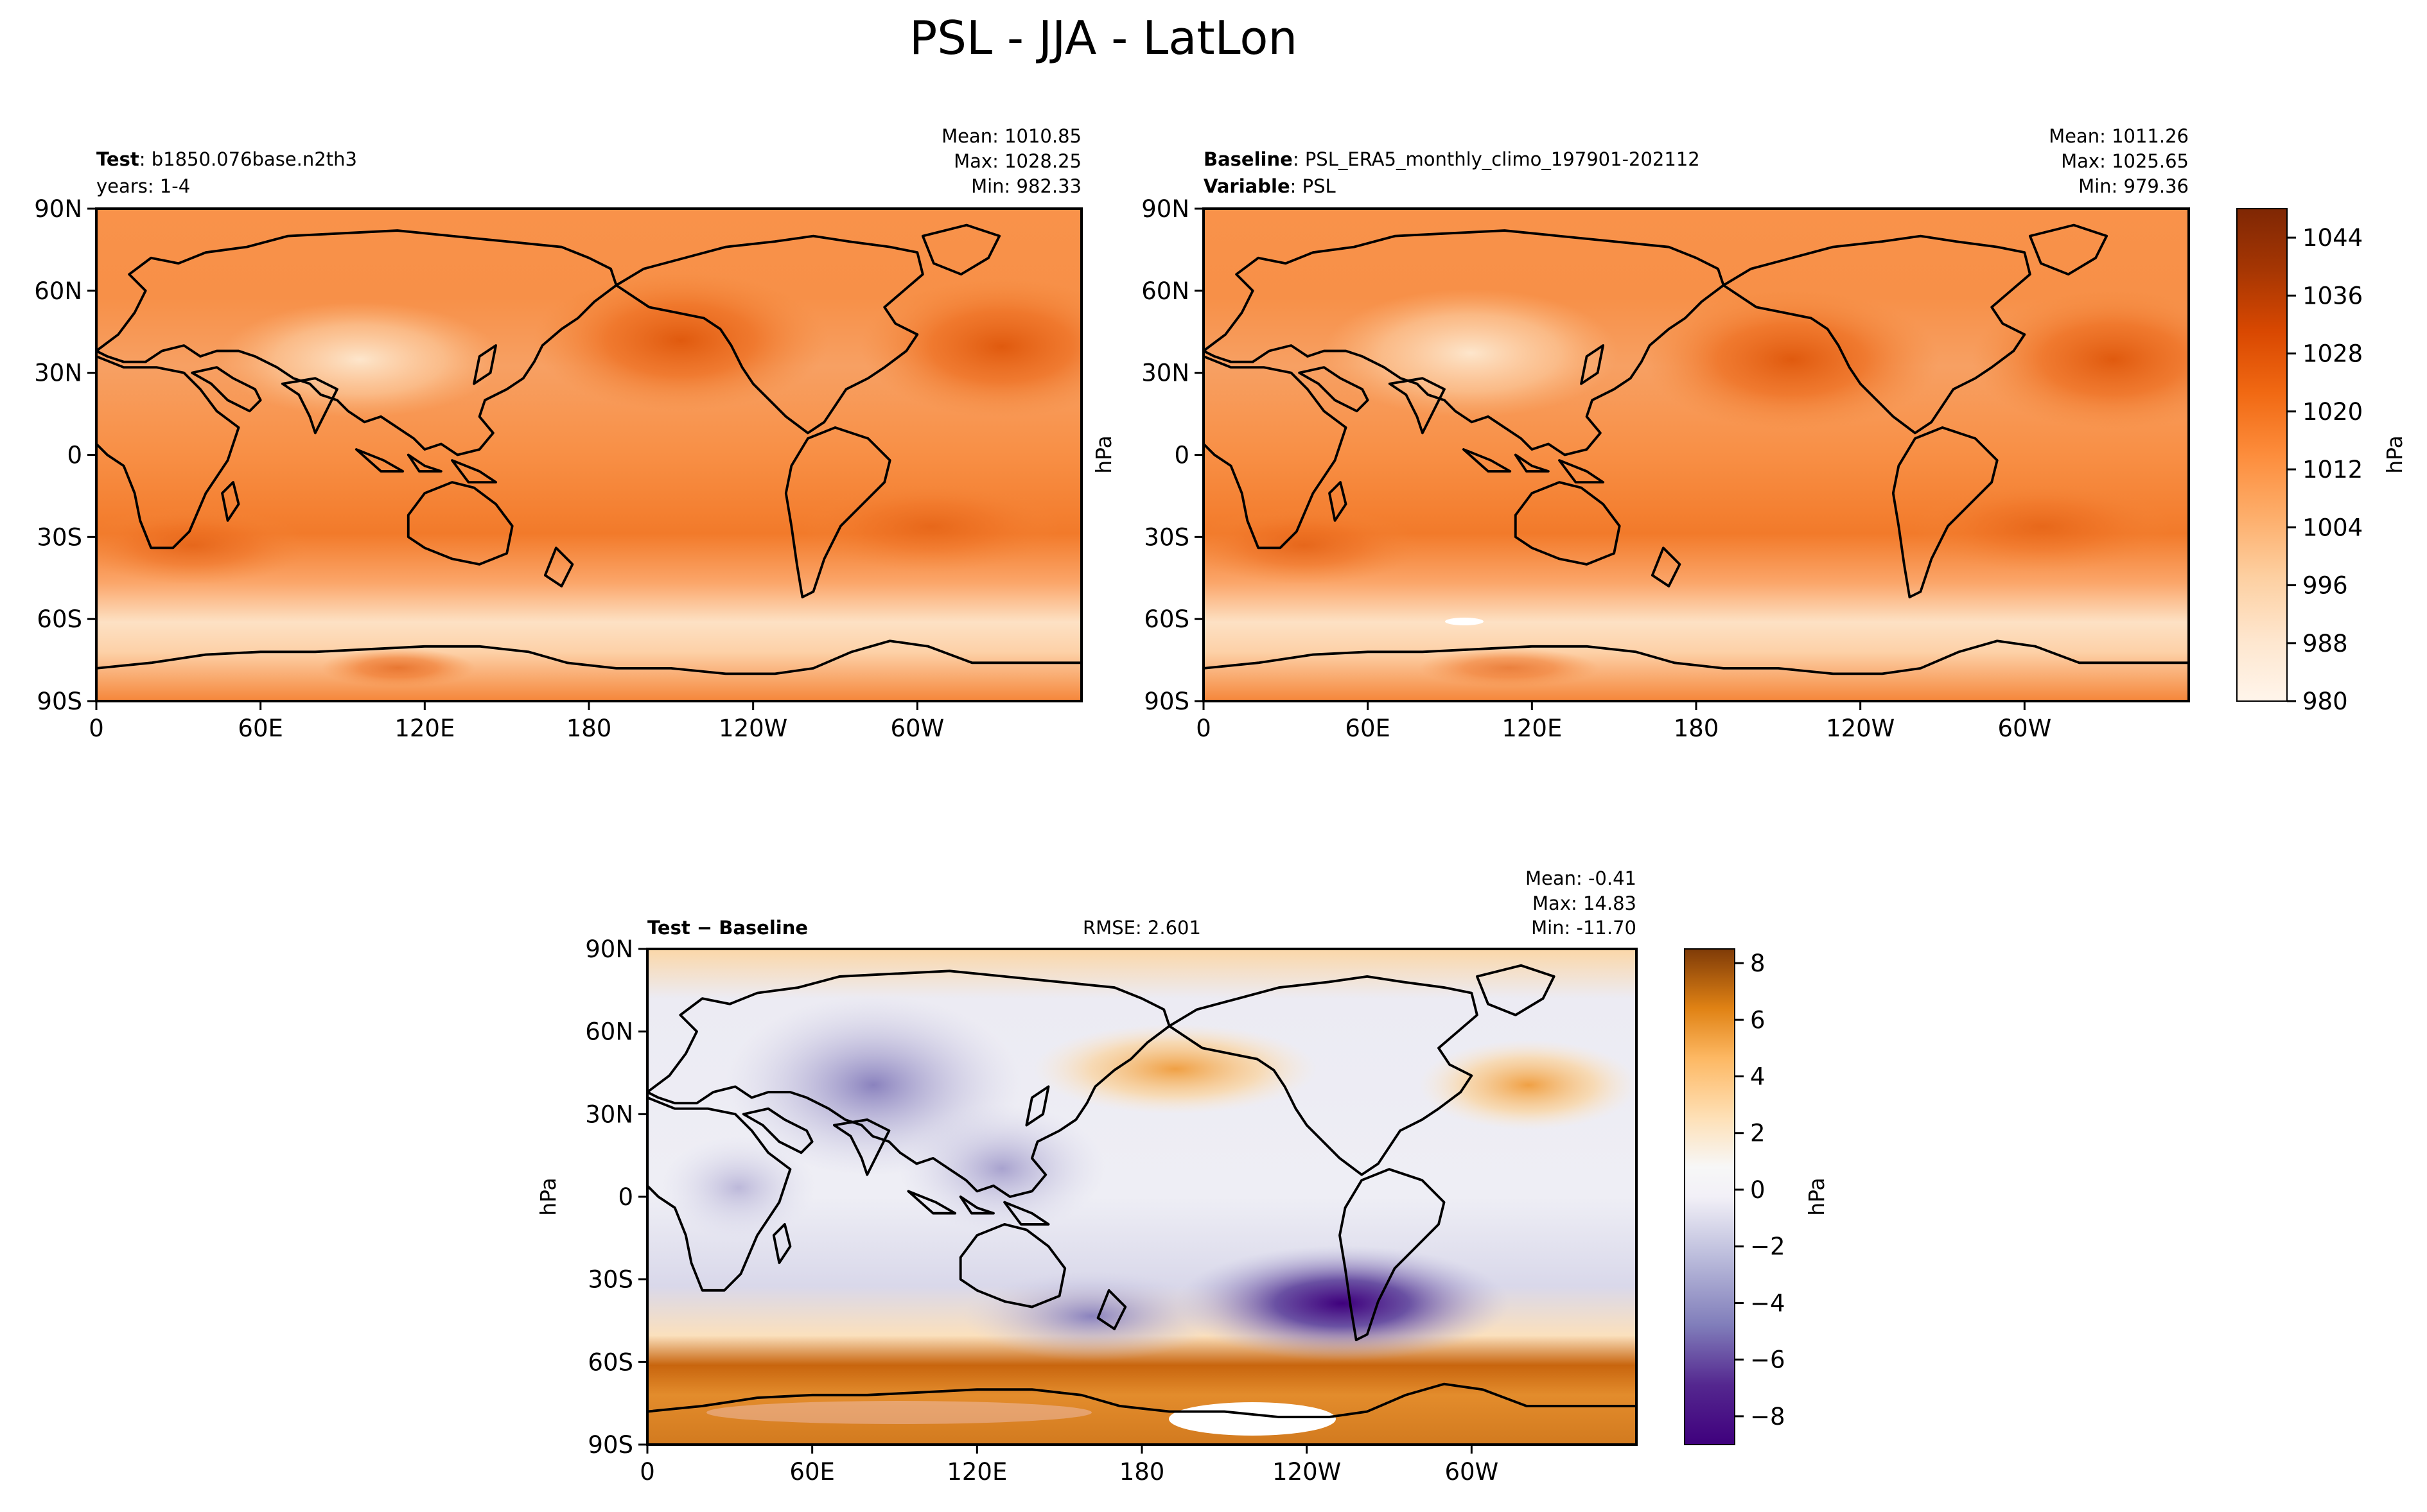  Describe the element at coordinates (1367, 728) in the screenshot. I see `x-tick-label-B: 60E` at that location.